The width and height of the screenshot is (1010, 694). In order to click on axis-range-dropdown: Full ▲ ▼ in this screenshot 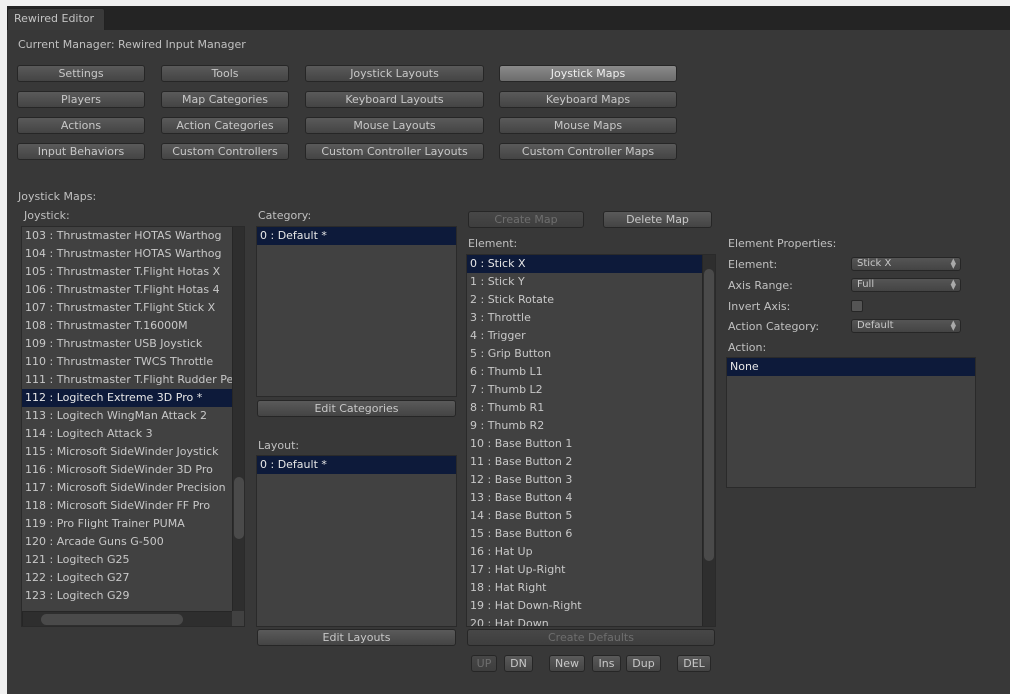, I will do `click(906, 285)`.